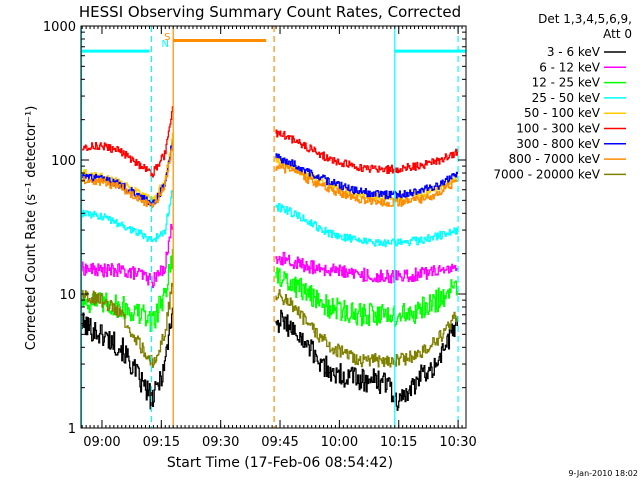 This screenshot has width=640, height=480. What do you see at coordinates (72, 429) in the screenshot?
I see `y-tick-label: 1` at bounding box center [72, 429].